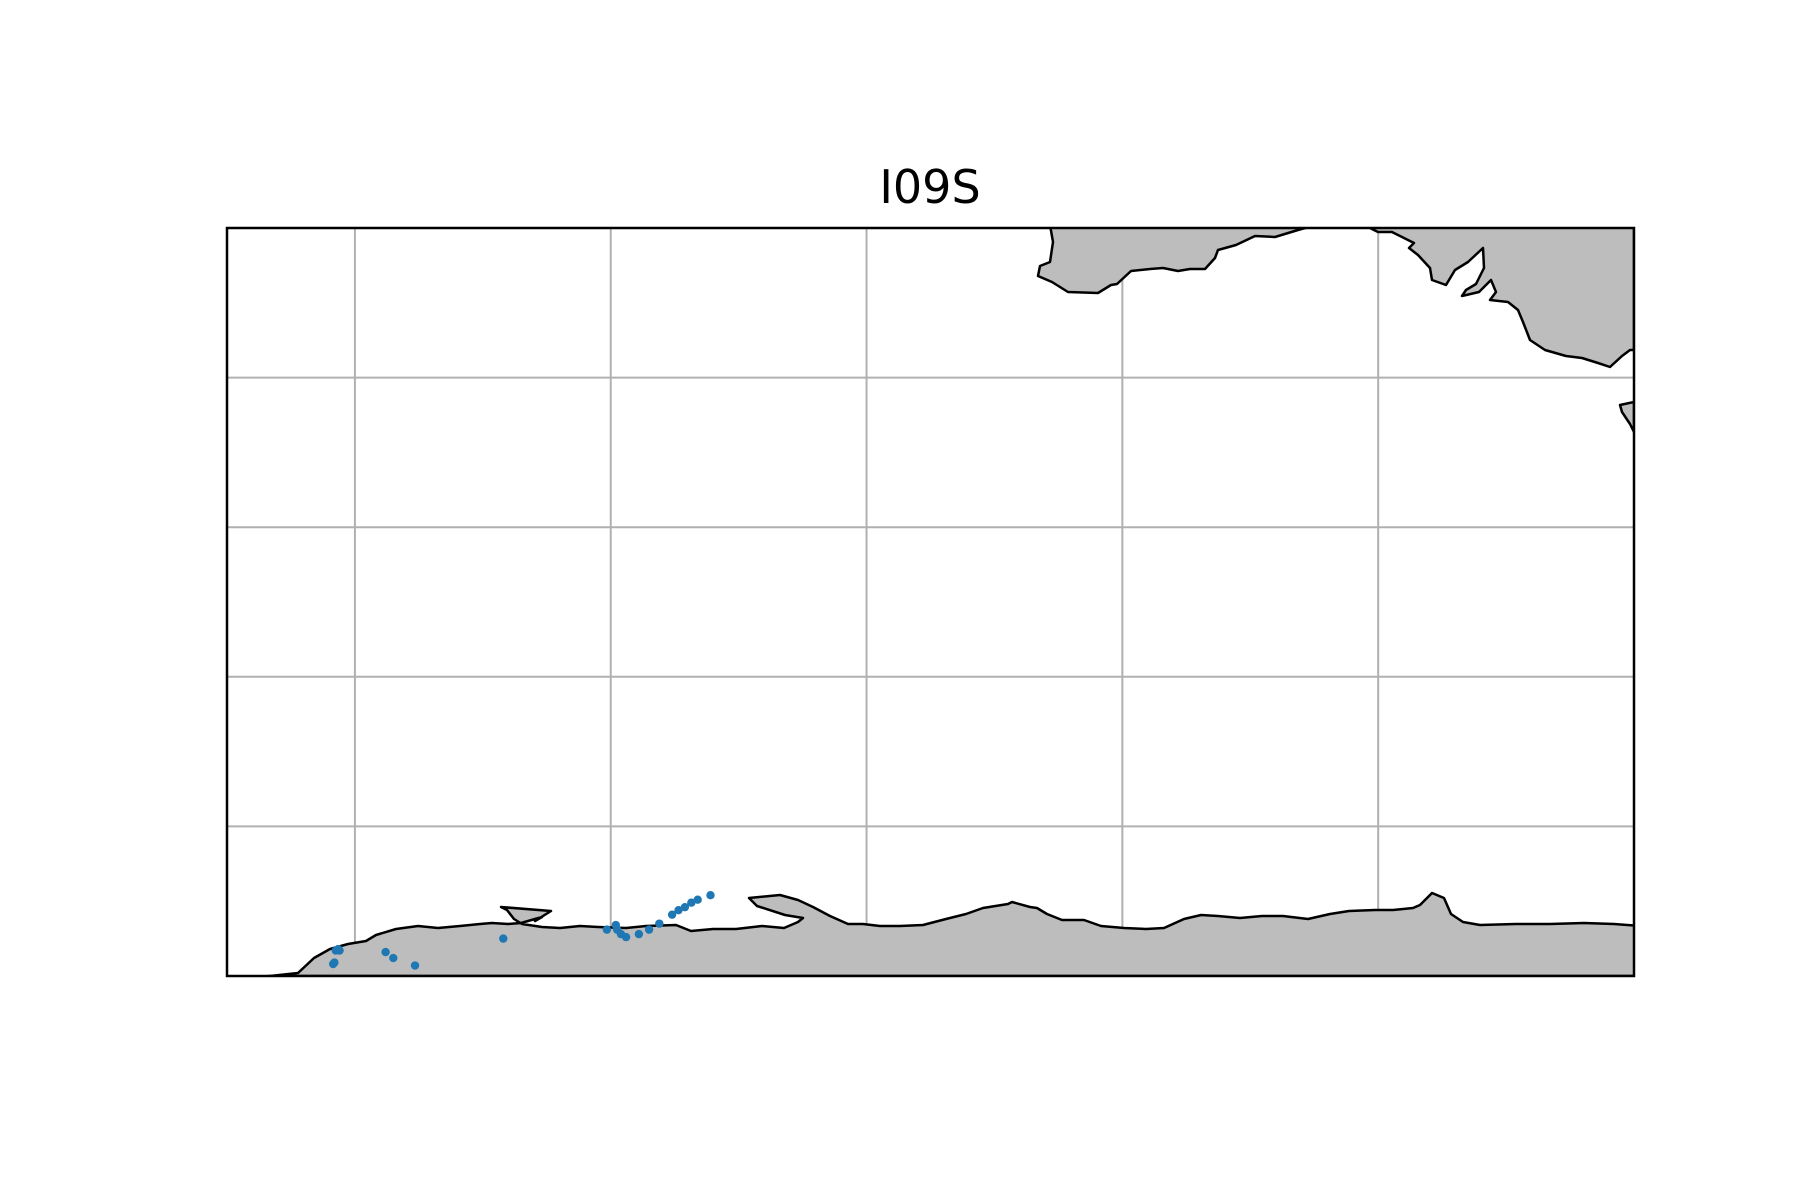 The image size is (1800, 1200). I want to click on australia-land, so click(1335, 298).